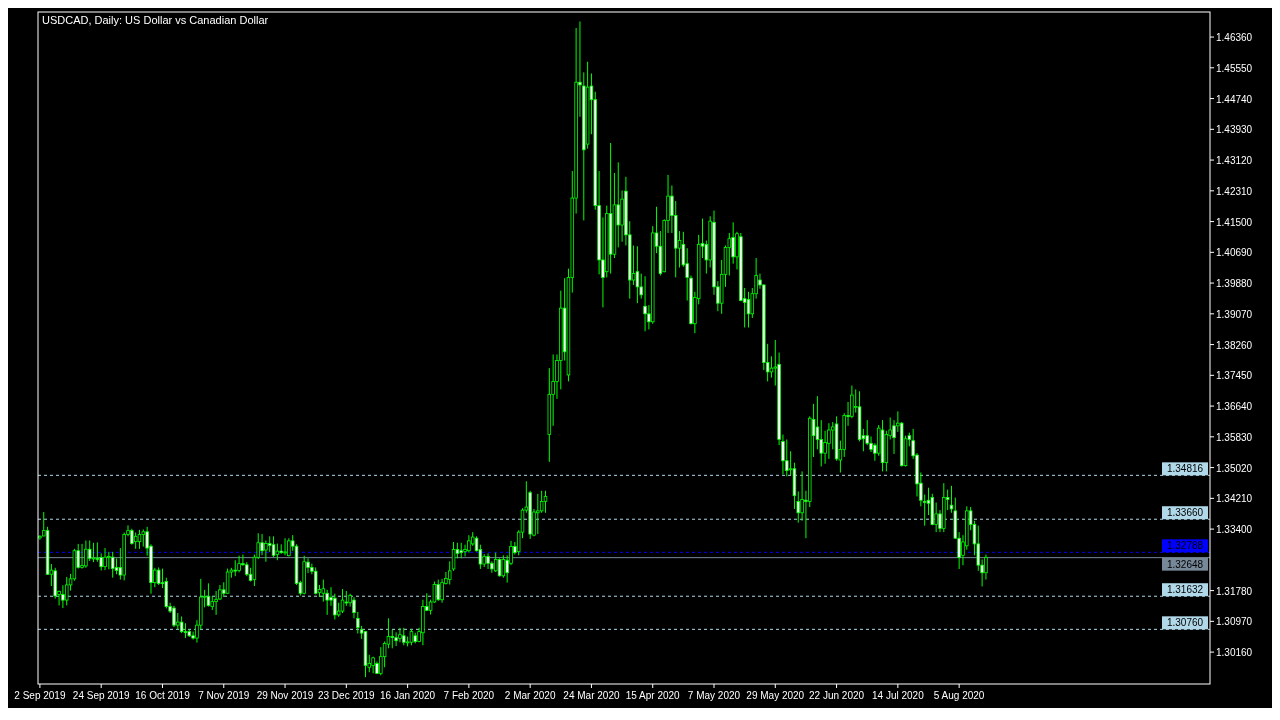  I want to click on chart-title: USDCAD, Daily: US Dollar vs Canadian Dollar, so click(155, 20).